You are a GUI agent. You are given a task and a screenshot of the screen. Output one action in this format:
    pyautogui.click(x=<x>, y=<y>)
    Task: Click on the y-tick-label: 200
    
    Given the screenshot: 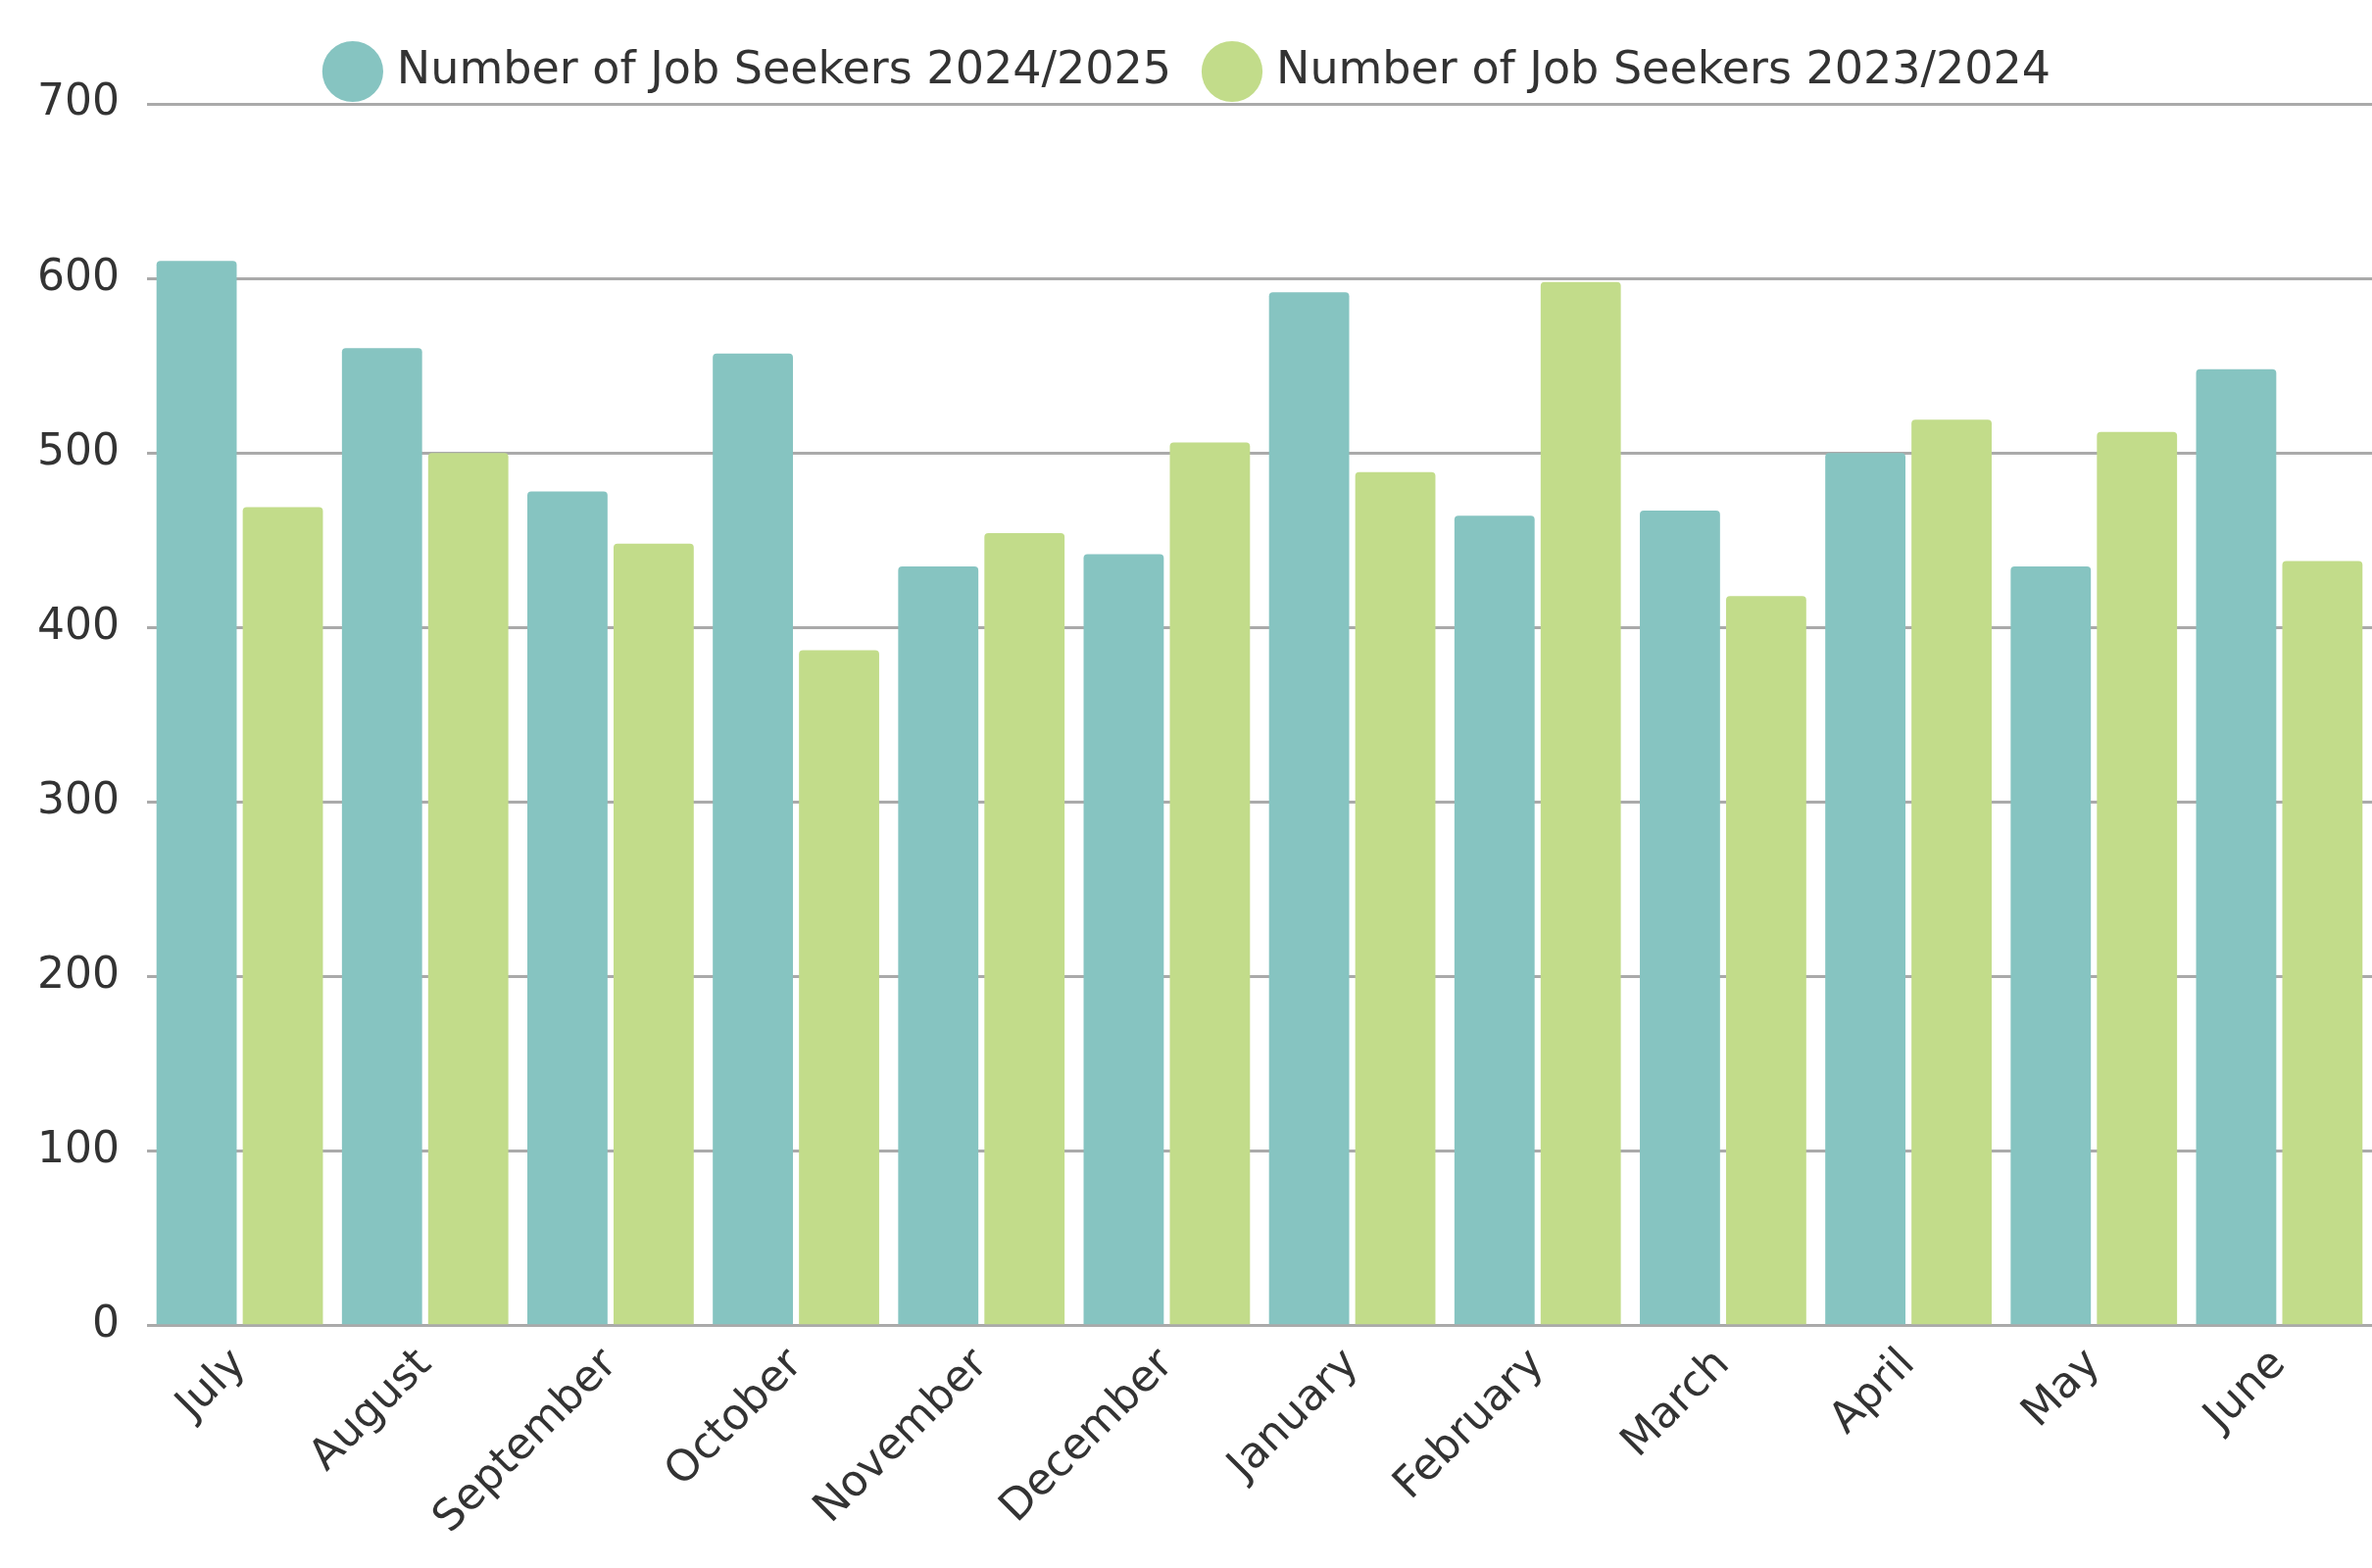 What is the action you would take?
    pyautogui.click(x=79, y=972)
    